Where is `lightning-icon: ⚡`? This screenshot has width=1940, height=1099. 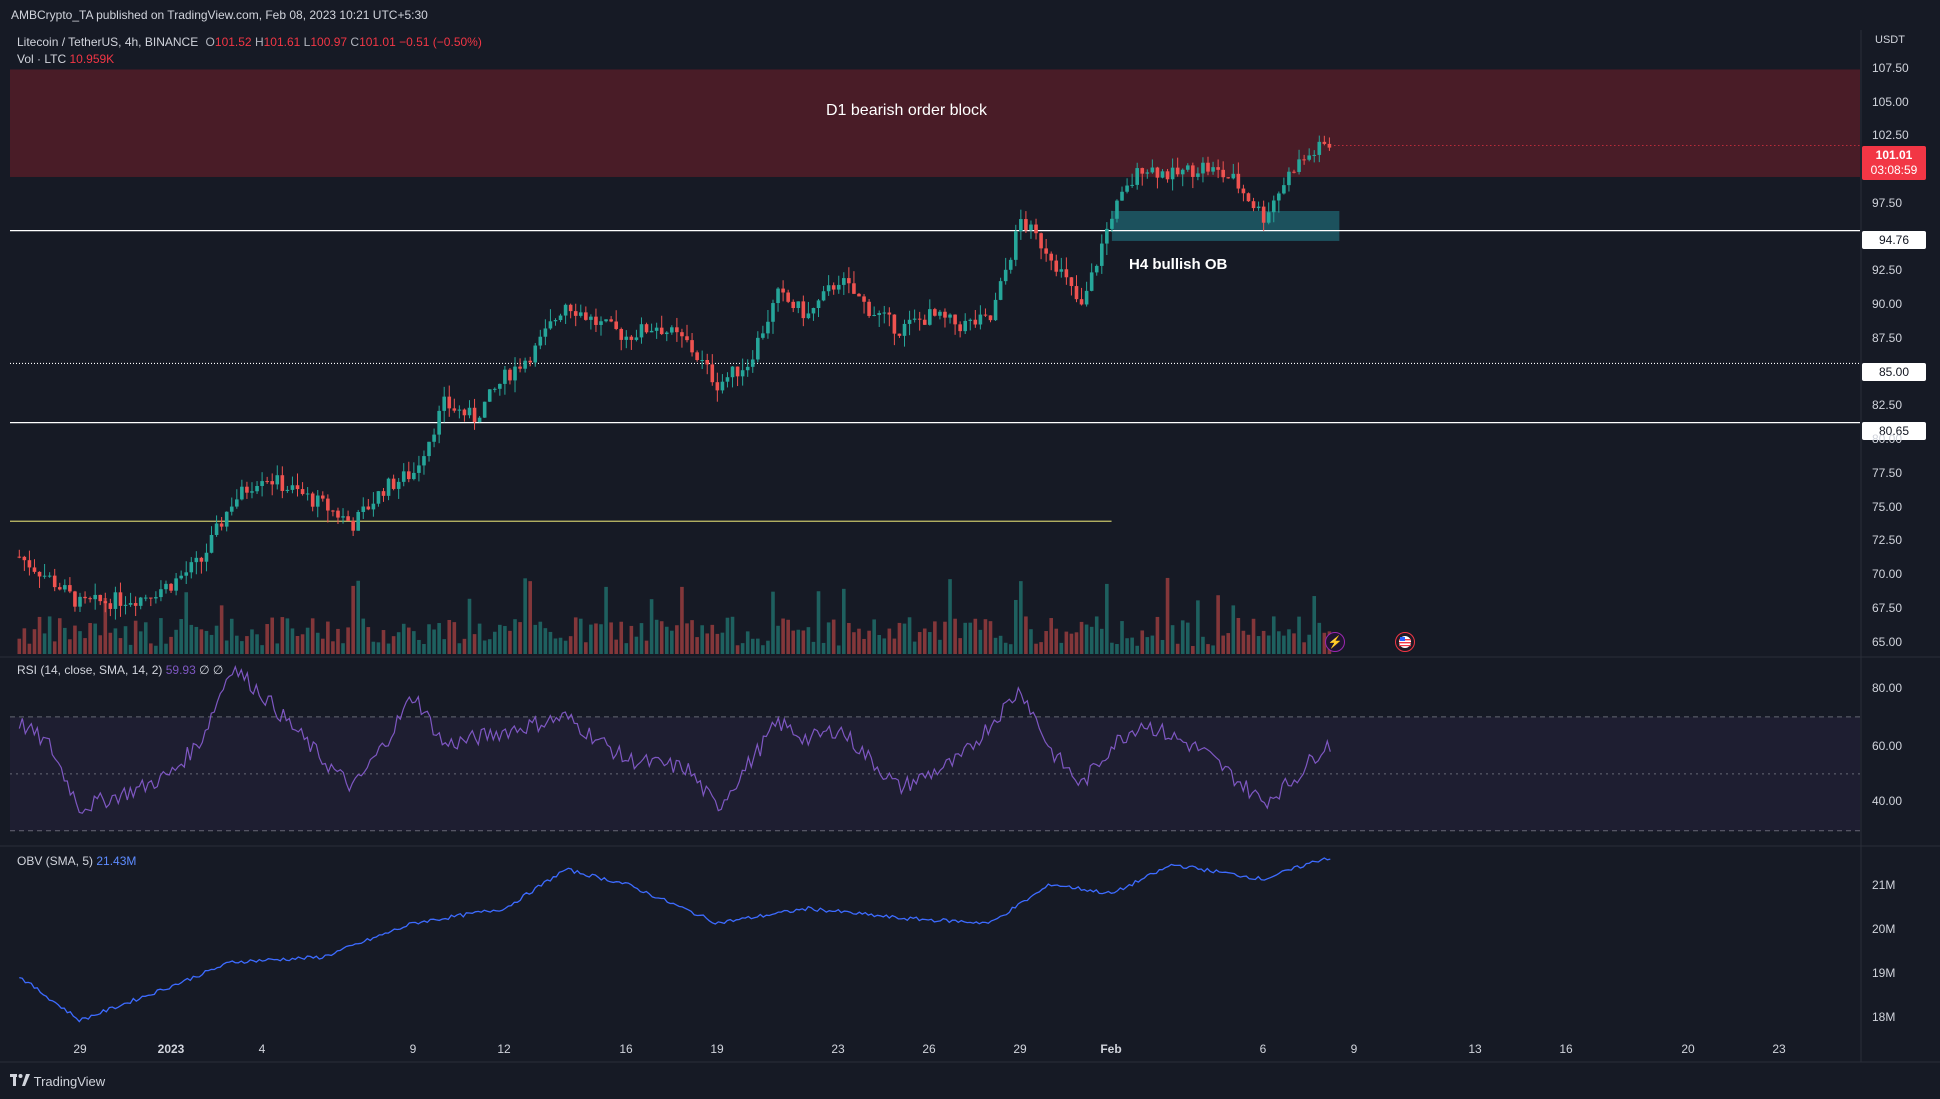 lightning-icon: ⚡ is located at coordinates (1335, 642).